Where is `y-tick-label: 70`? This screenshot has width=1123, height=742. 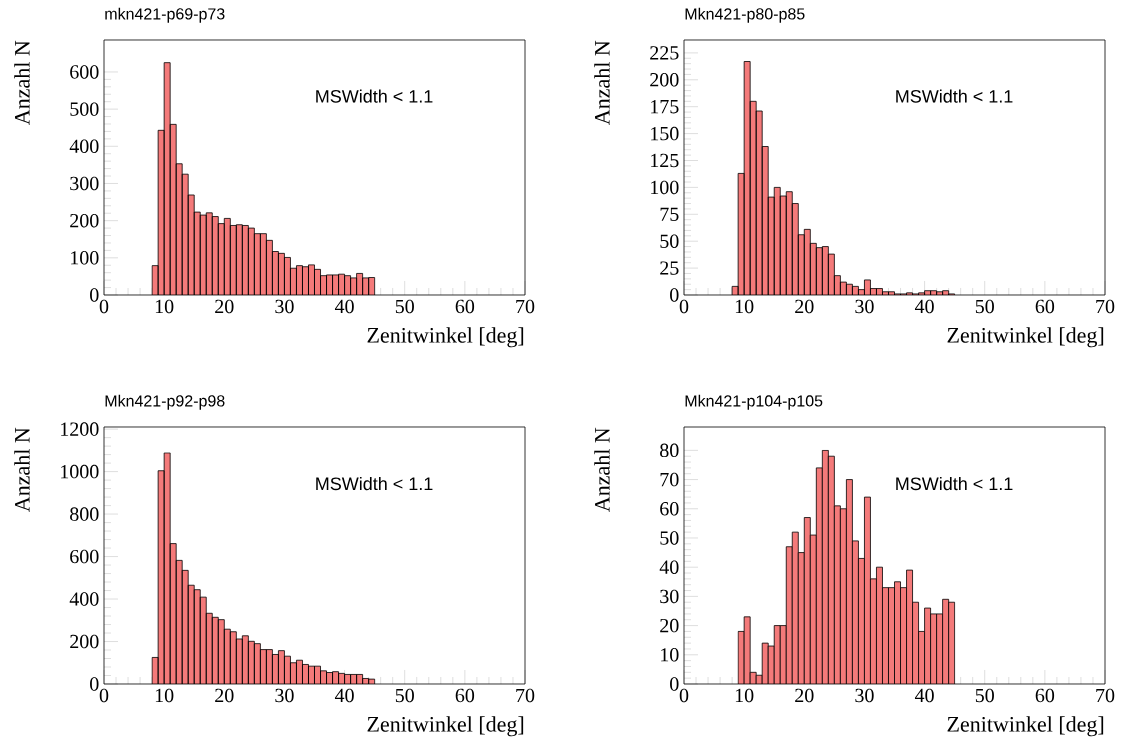 y-tick-label: 70 is located at coordinates (669, 479).